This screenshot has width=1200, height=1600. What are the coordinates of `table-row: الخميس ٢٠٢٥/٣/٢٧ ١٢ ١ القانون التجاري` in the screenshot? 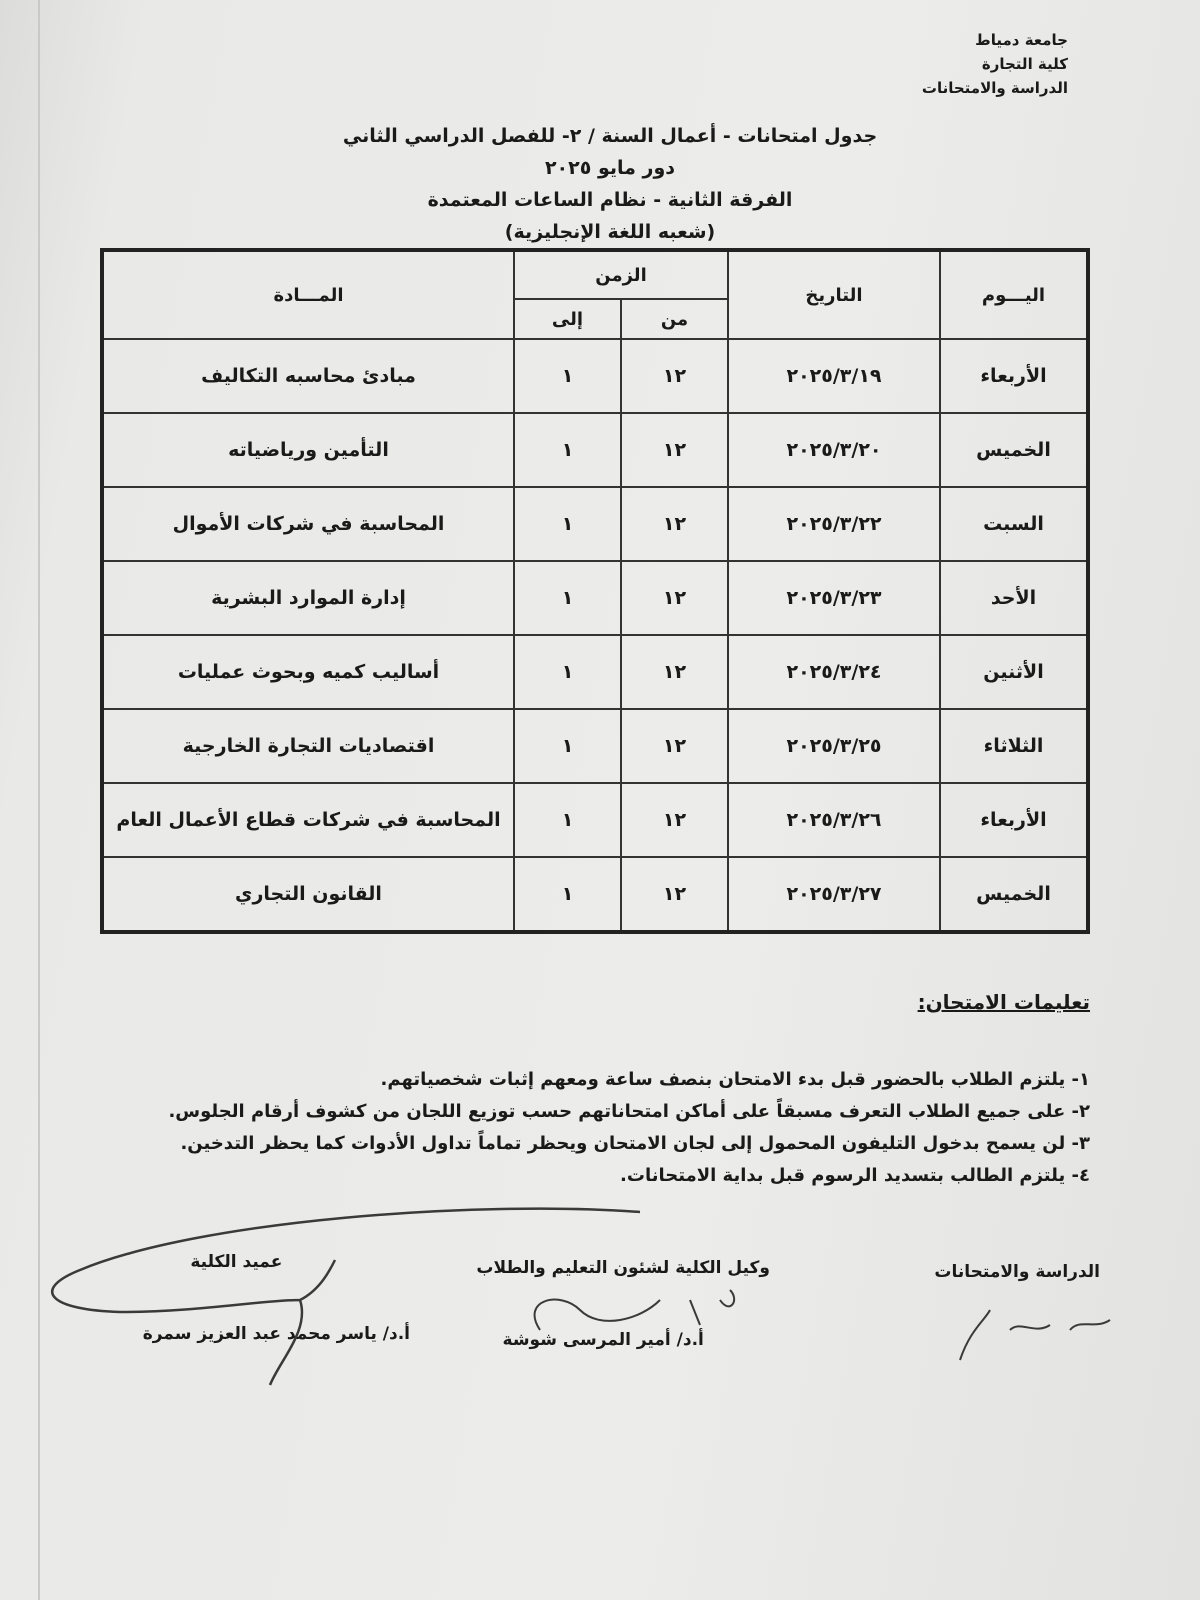 It's located at (595, 894).